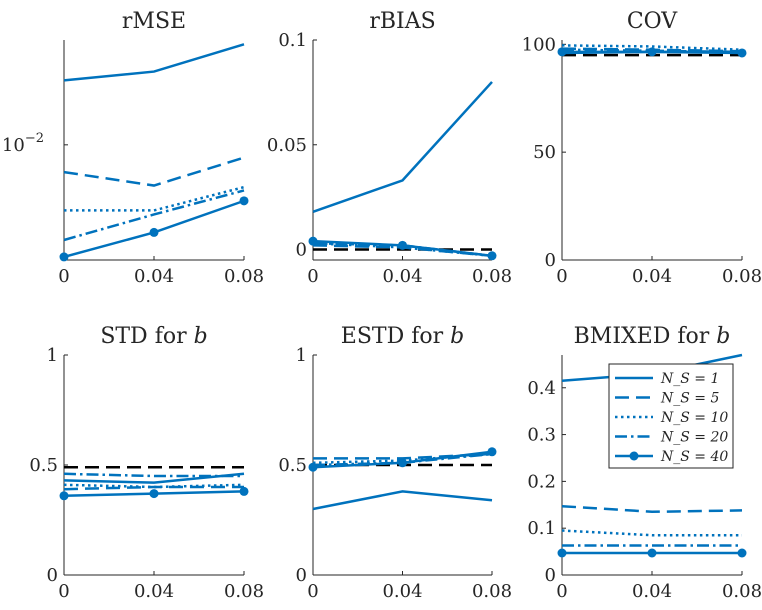 The image size is (762, 610). I want to click on y-tick-label: 0.3, so click(541, 435).